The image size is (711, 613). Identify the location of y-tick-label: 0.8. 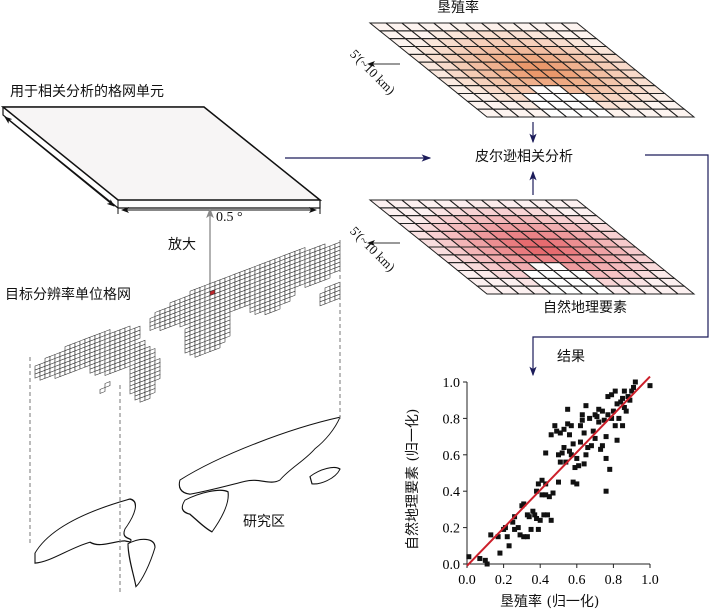
(452, 419).